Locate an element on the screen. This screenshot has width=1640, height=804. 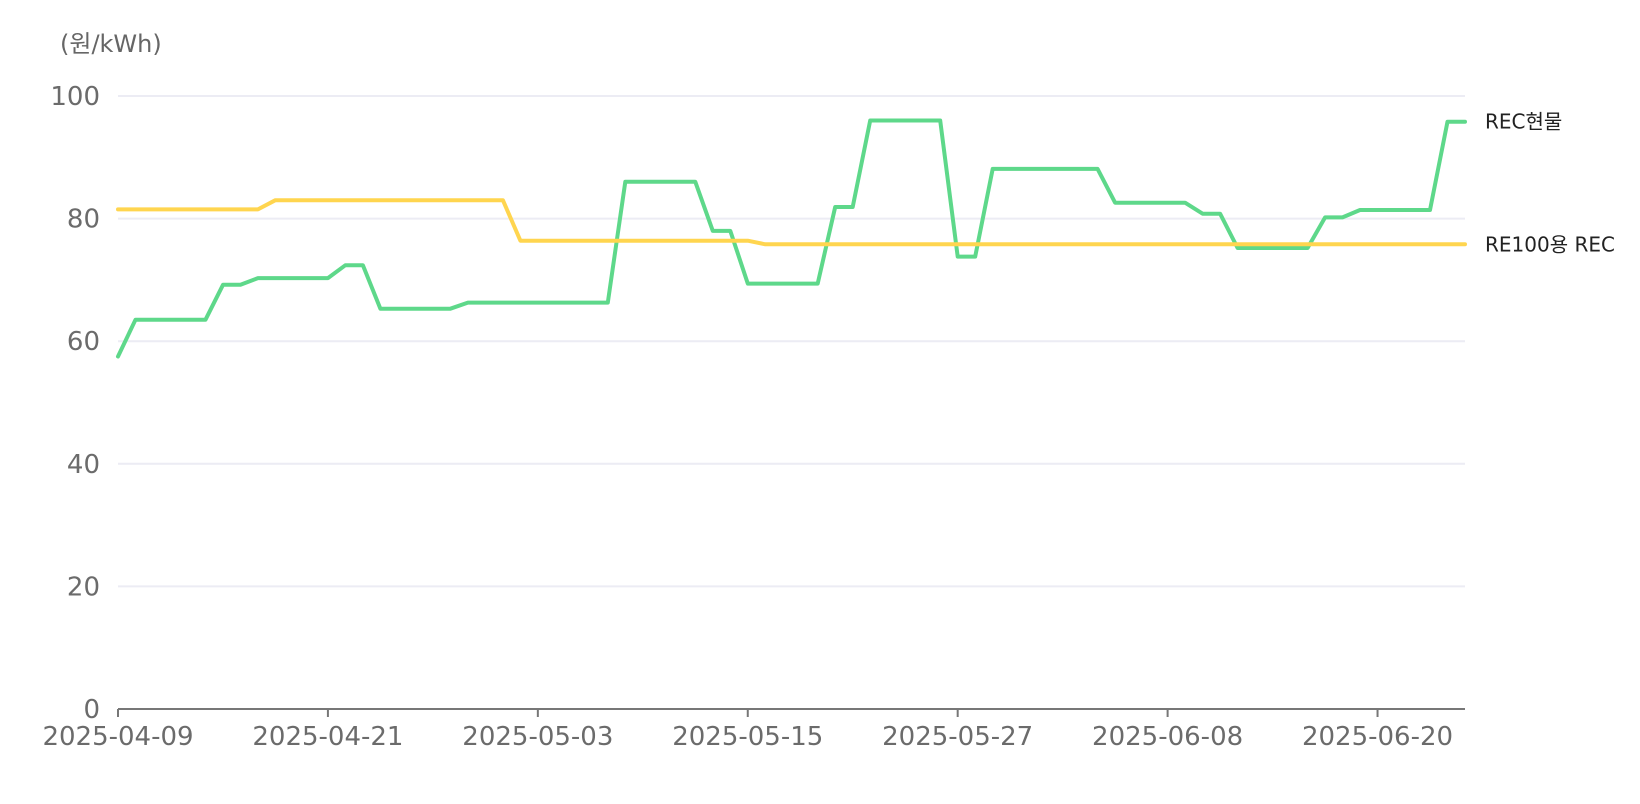
y-axis-unit-label: (원/kWh) is located at coordinates (111, 44).